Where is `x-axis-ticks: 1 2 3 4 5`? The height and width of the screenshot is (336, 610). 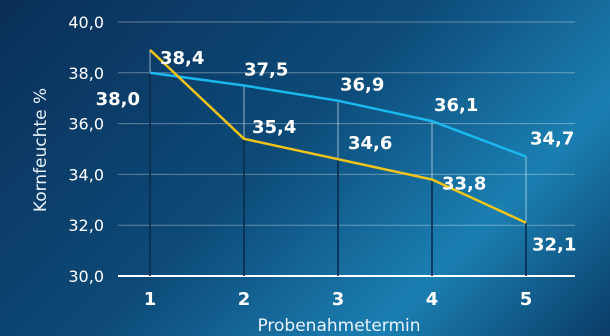
x-axis-ticks: 1 2 3 4 5 is located at coordinates (338, 299).